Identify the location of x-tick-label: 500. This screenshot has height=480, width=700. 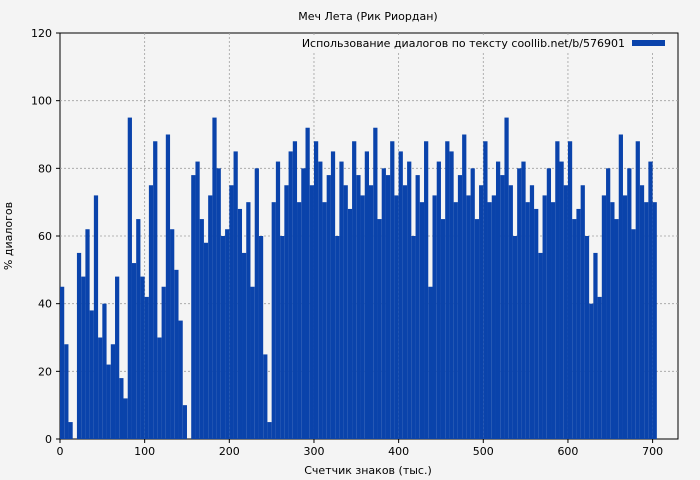
(483, 451).